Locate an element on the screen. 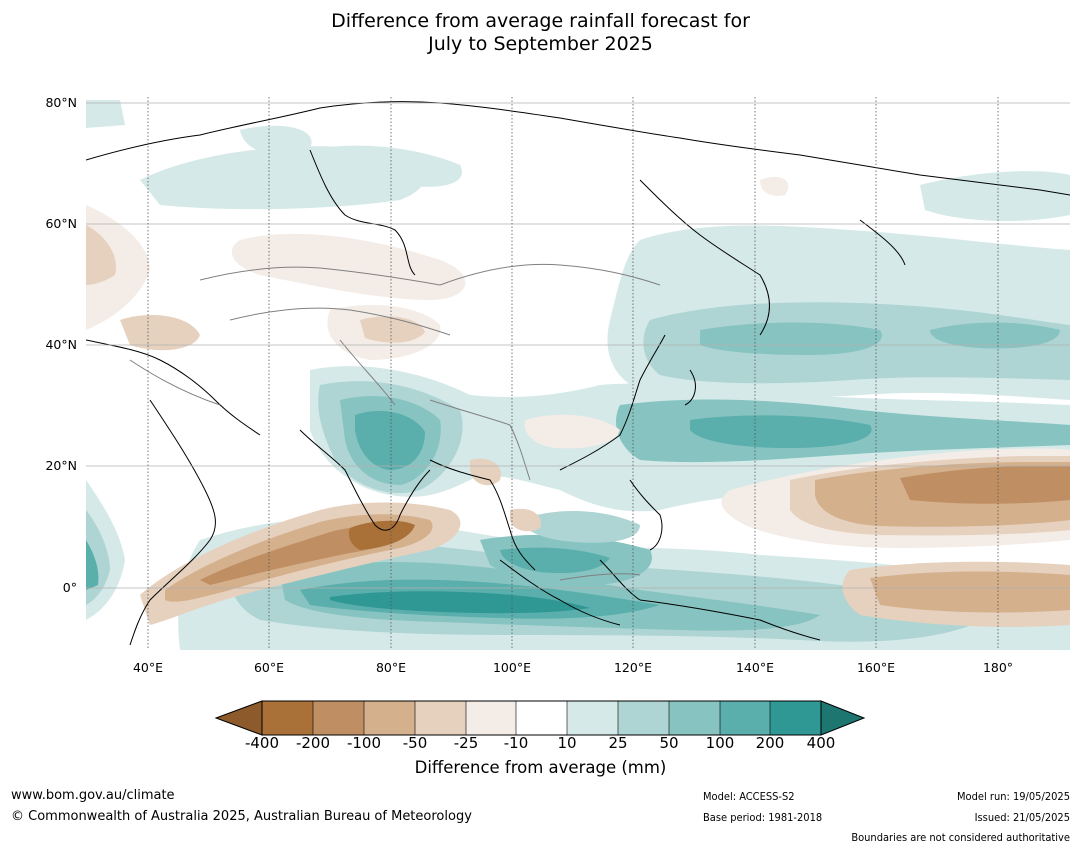 The image size is (1081, 850). colorbar-high-extend-arrow is located at coordinates (843, 718).